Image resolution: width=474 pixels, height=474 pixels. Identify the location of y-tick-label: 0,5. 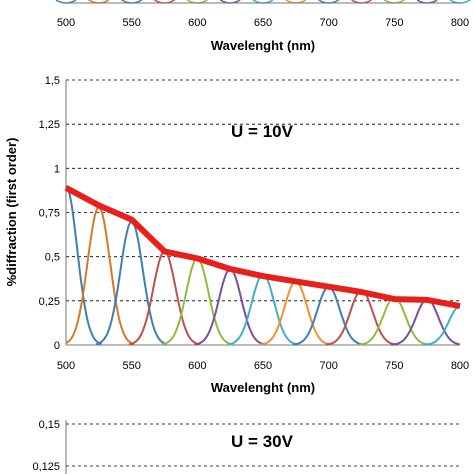
(52, 258).